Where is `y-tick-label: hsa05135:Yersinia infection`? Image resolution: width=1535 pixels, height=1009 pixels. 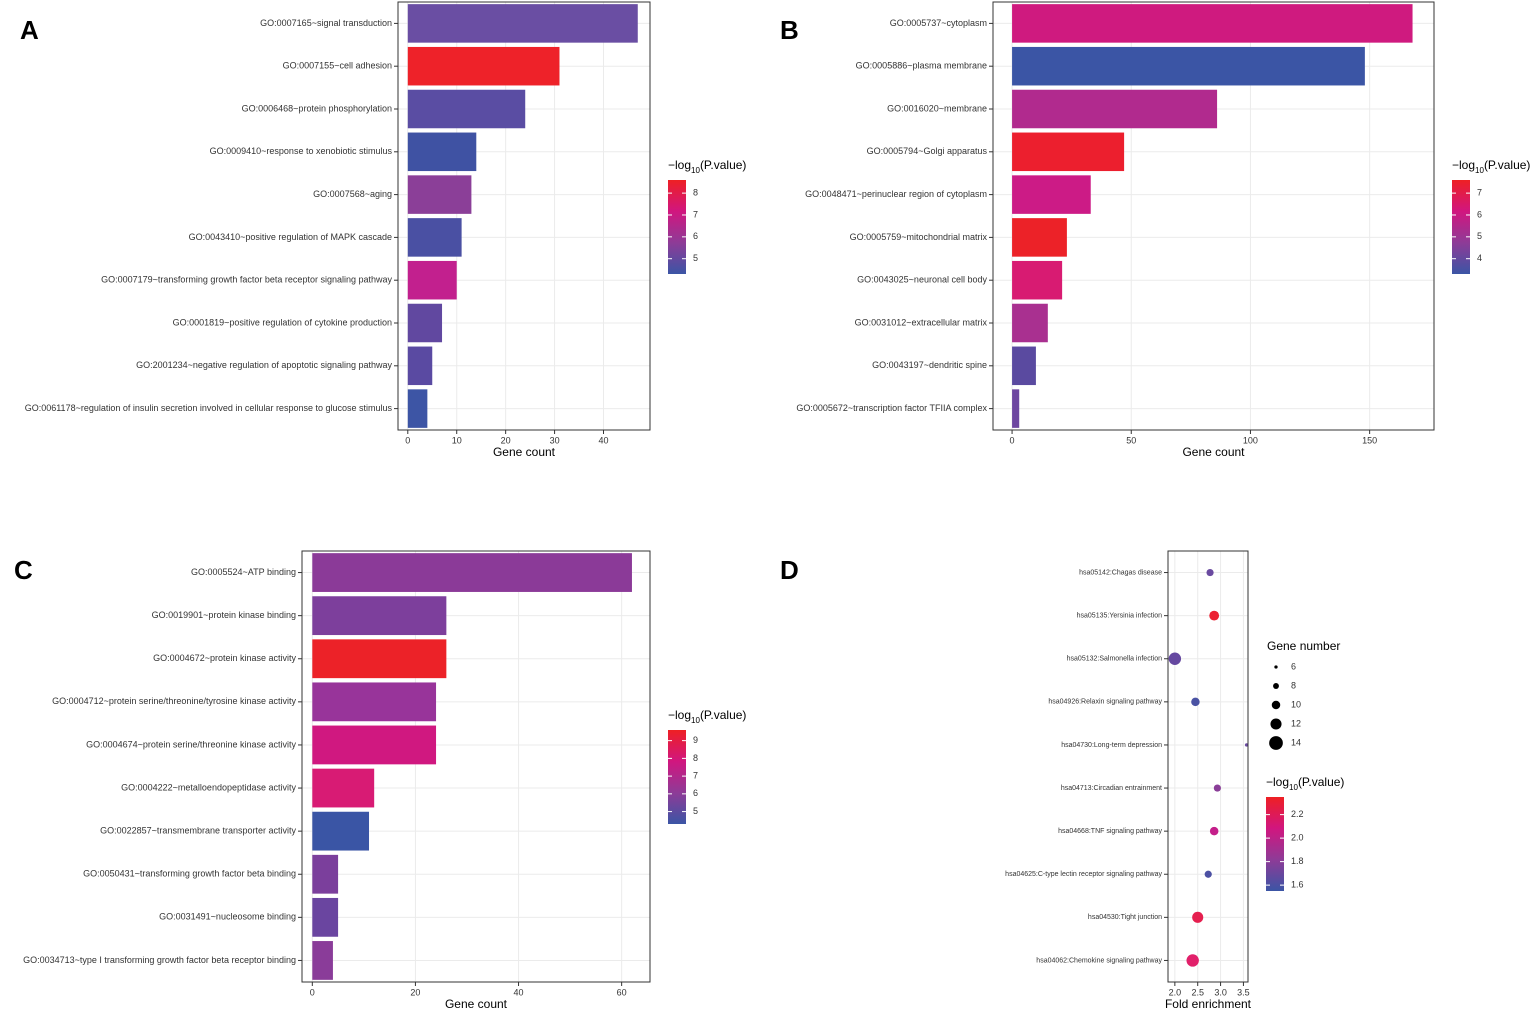
y-tick-label: hsa05135:Yersinia infection is located at coordinates (1119, 615).